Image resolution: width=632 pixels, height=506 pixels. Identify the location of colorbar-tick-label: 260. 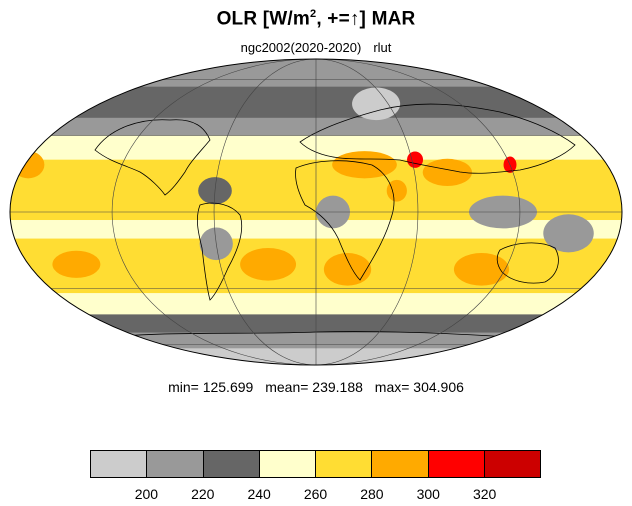
(315, 494).